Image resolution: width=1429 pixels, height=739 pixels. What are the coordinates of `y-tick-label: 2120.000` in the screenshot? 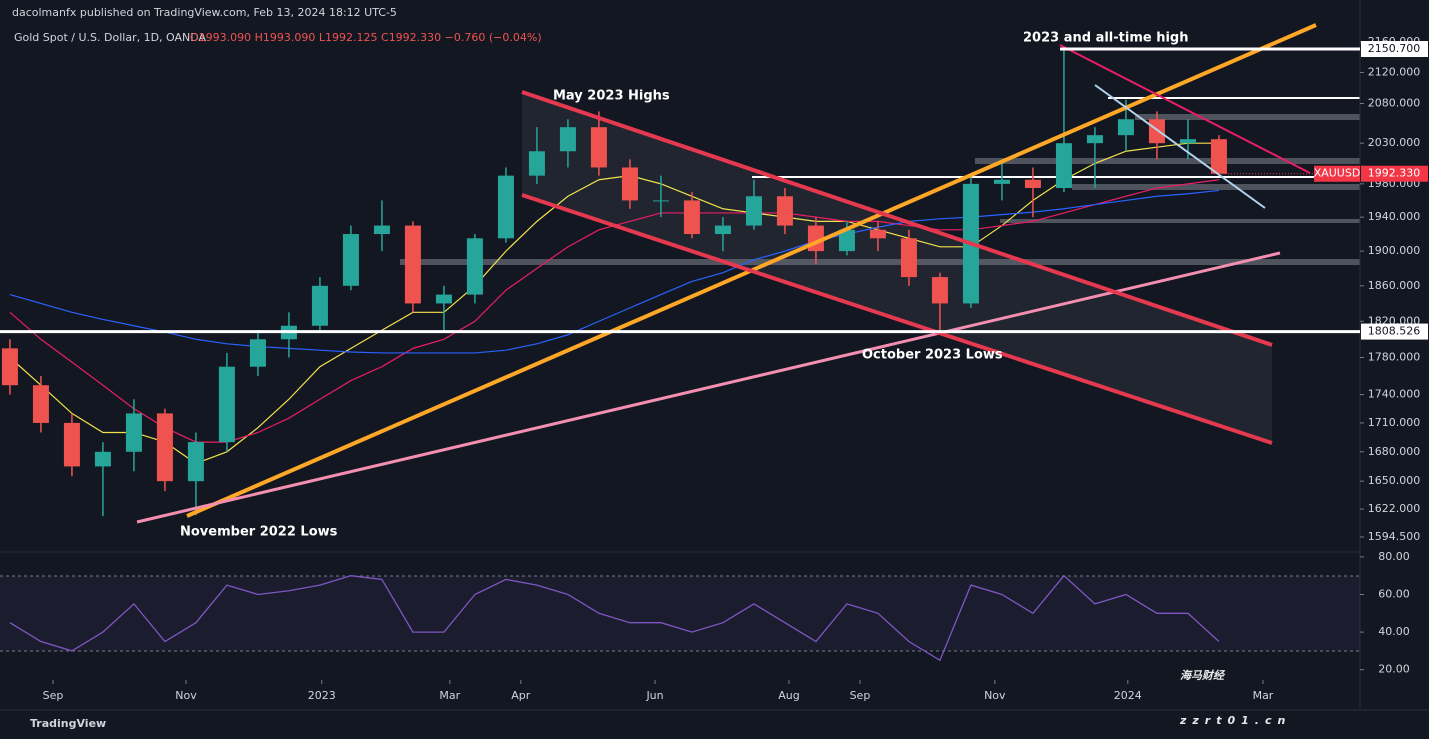 It's located at (1394, 71).